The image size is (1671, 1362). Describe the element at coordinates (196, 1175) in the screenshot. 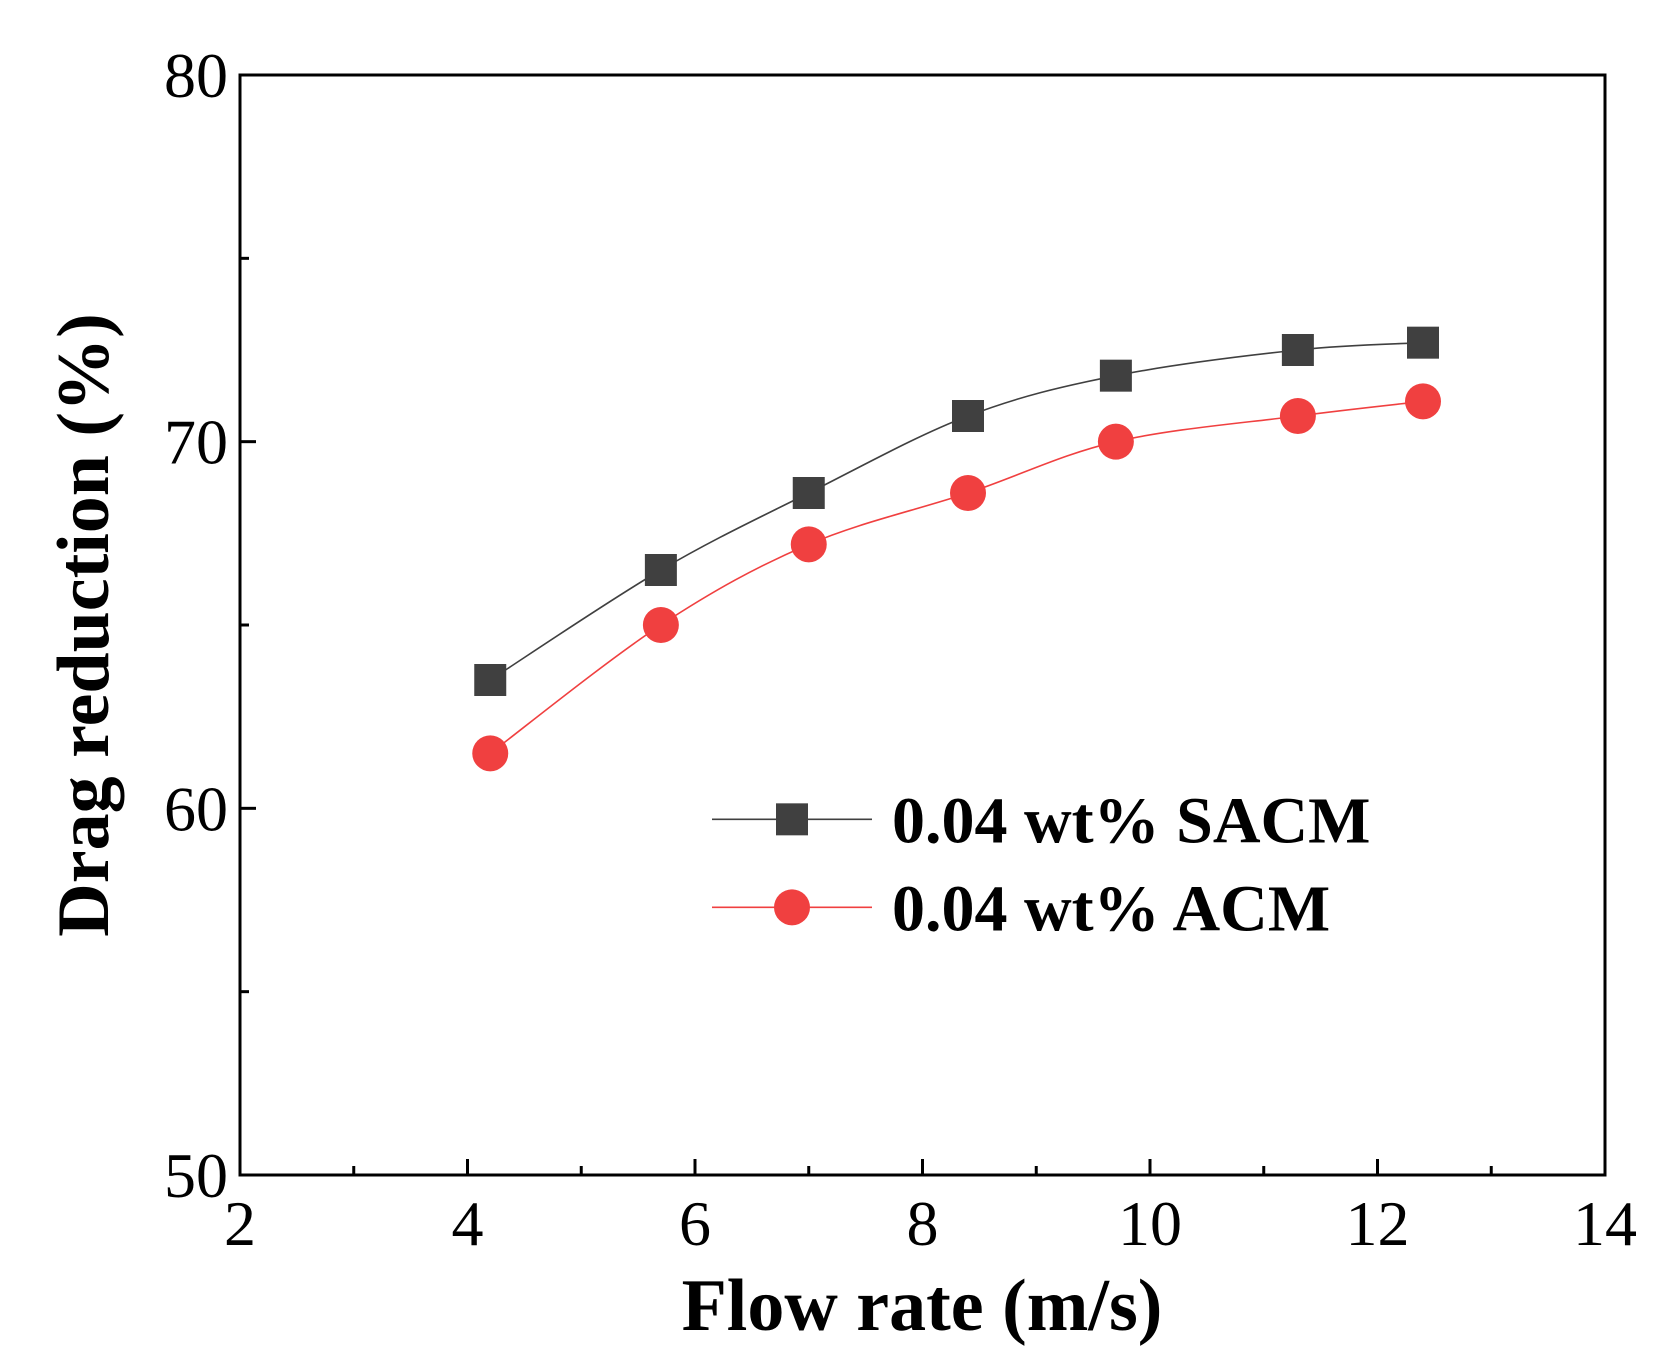

I see `y-tick-label: 50` at that location.